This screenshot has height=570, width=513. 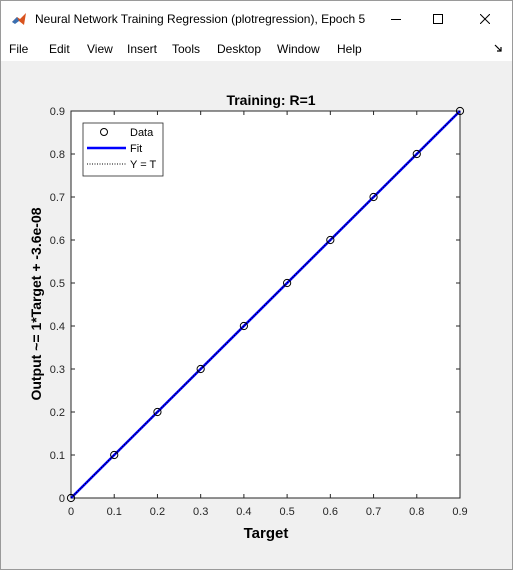 I want to click on menu-window: Window, so click(x=298, y=49).